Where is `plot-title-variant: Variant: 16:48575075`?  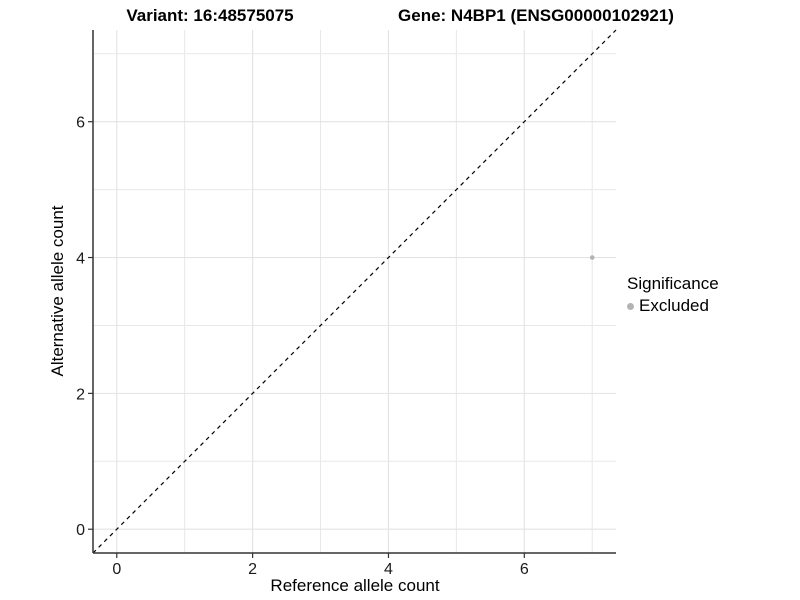
plot-title-variant: Variant: 16:48575075 is located at coordinates (210, 15).